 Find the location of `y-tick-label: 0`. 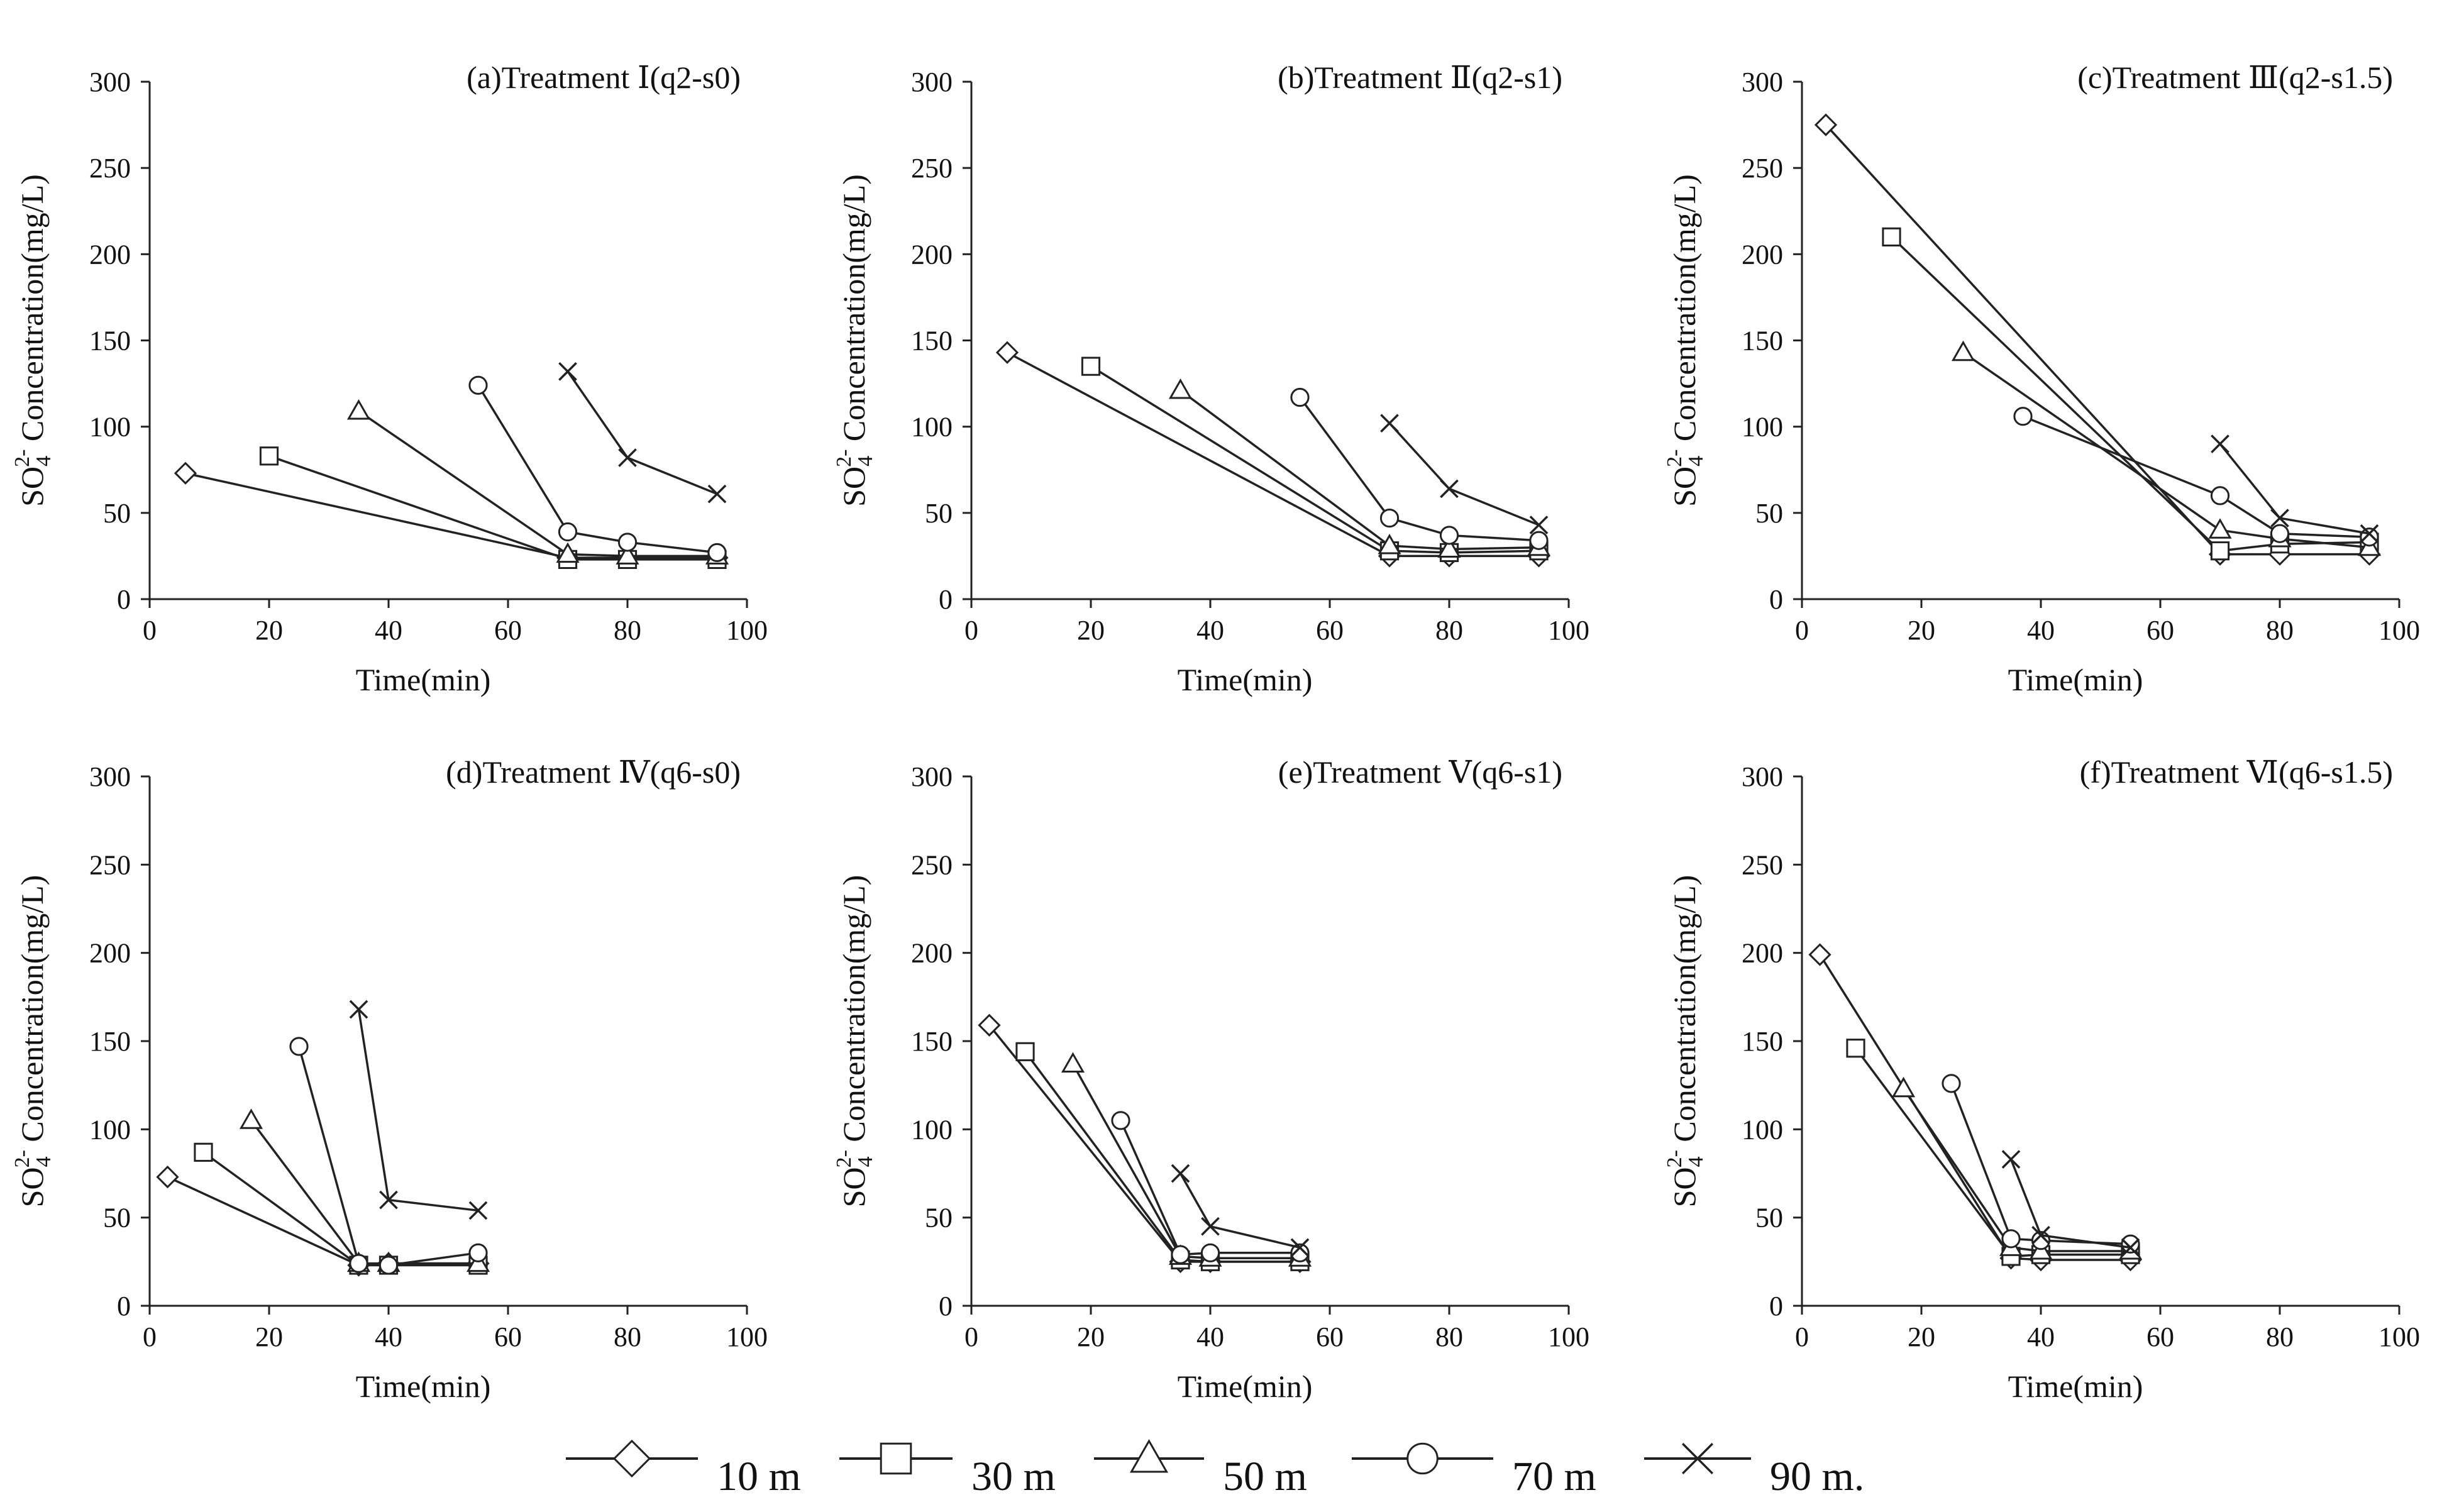

y-tick-label: 0 is located at coordinates (124, 1306).